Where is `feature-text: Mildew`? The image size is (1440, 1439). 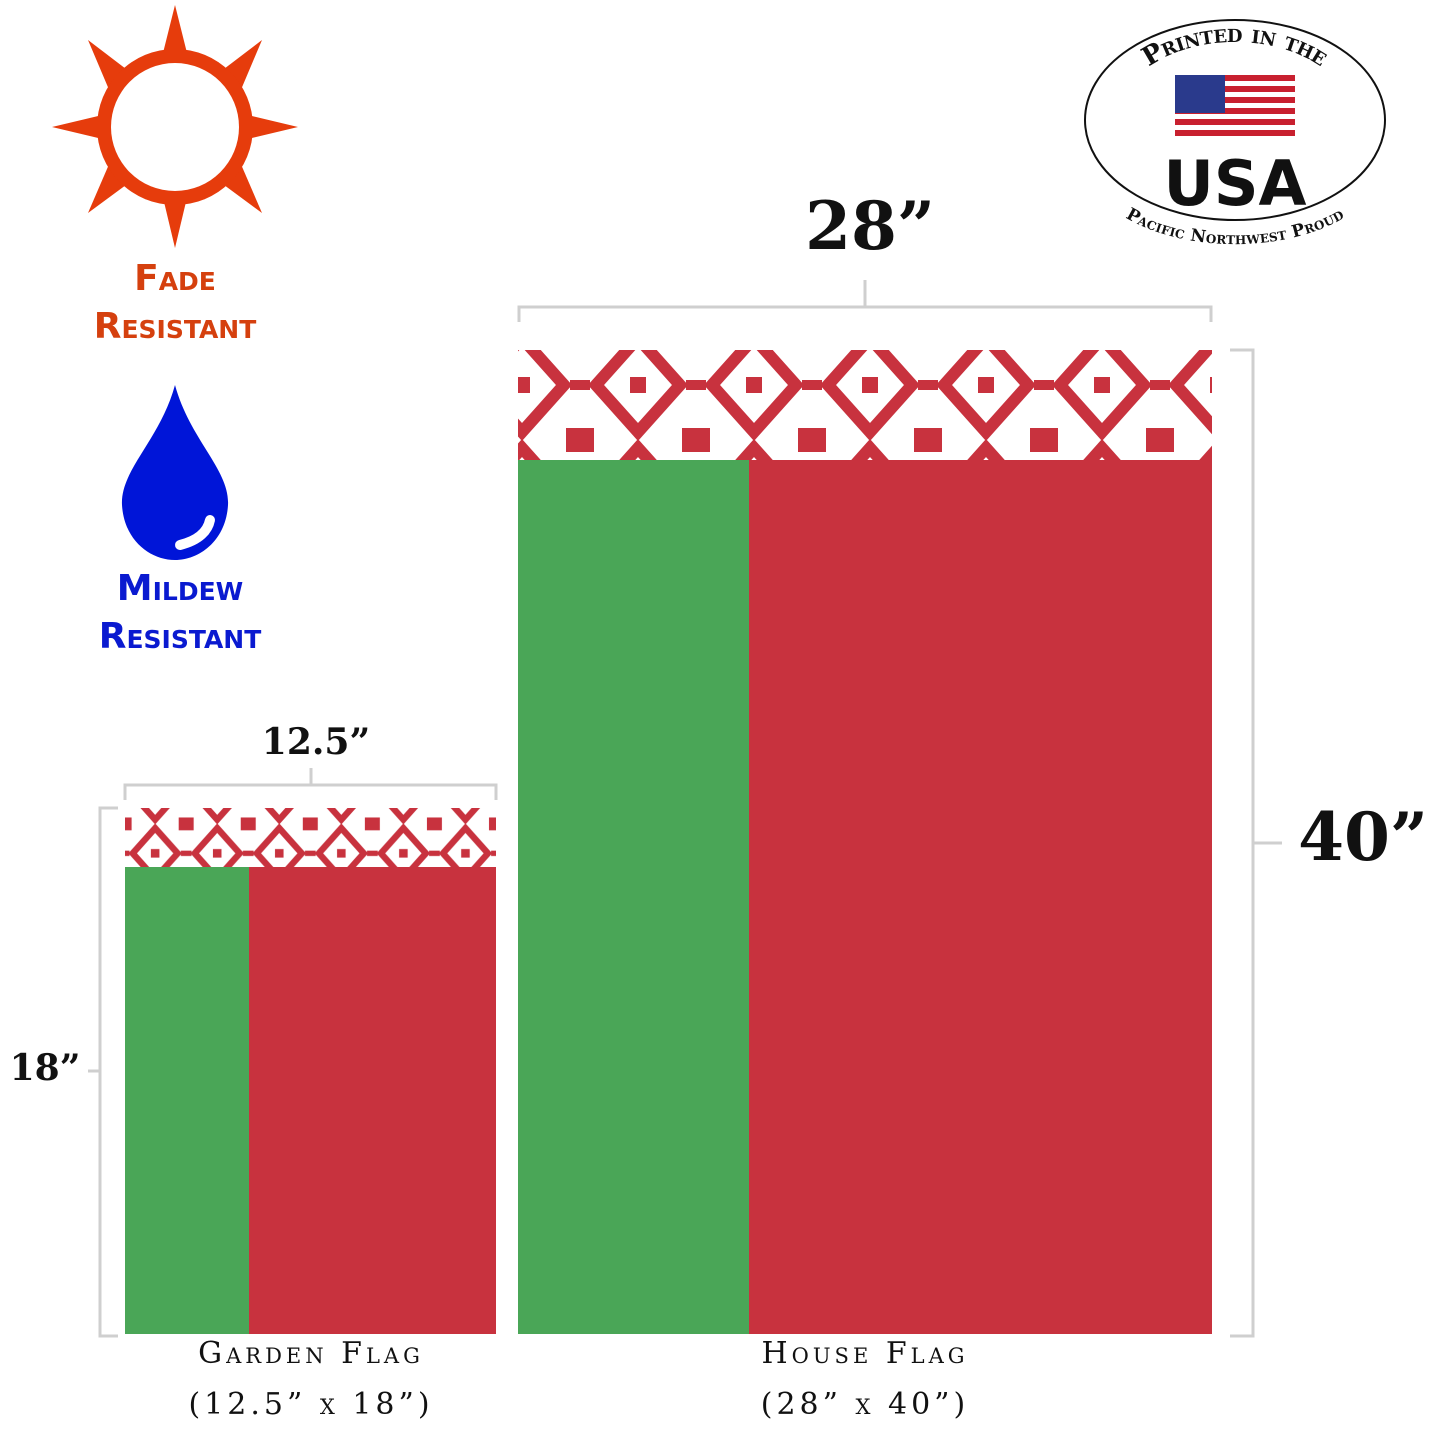
feature-text: Mildew is located at coordinates (180, 588).